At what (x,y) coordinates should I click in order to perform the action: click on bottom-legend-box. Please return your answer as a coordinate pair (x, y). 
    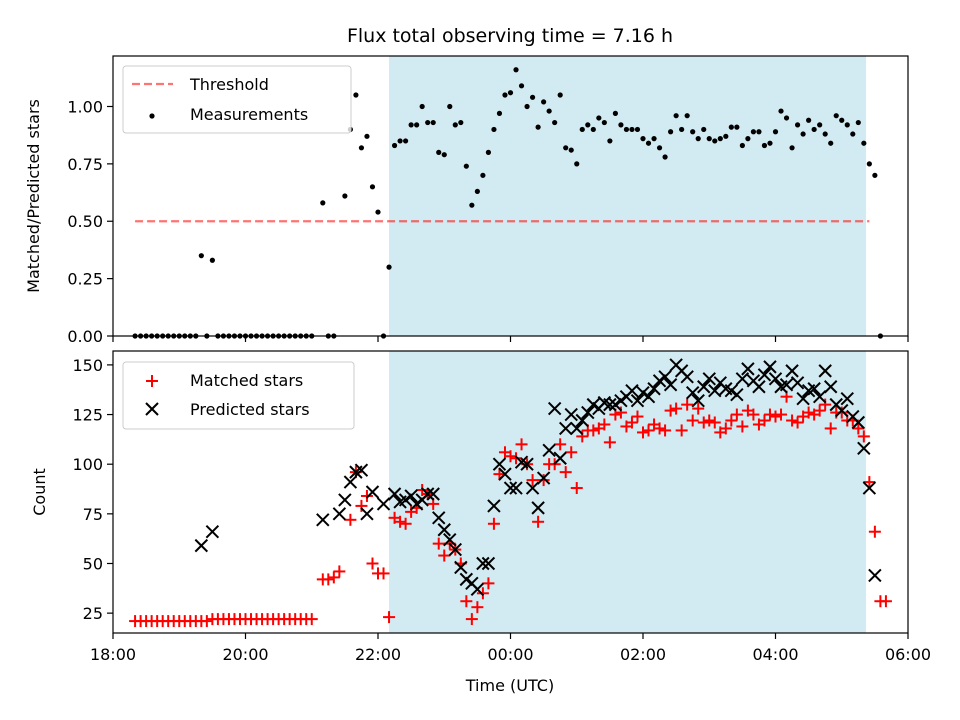
    Looking at the image, I should click on (238, 395).